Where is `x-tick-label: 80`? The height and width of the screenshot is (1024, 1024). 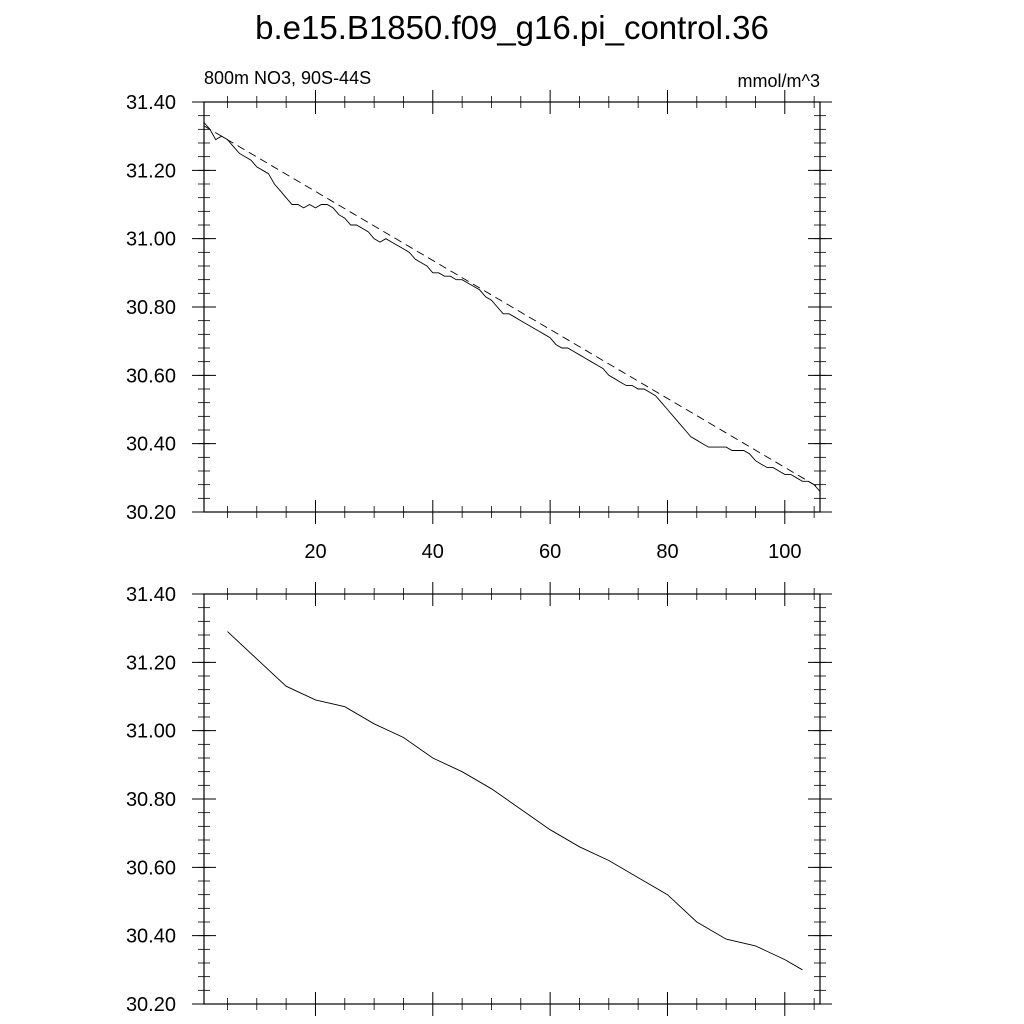
x-tick-label: 80 is located at coordinates (667, 552).